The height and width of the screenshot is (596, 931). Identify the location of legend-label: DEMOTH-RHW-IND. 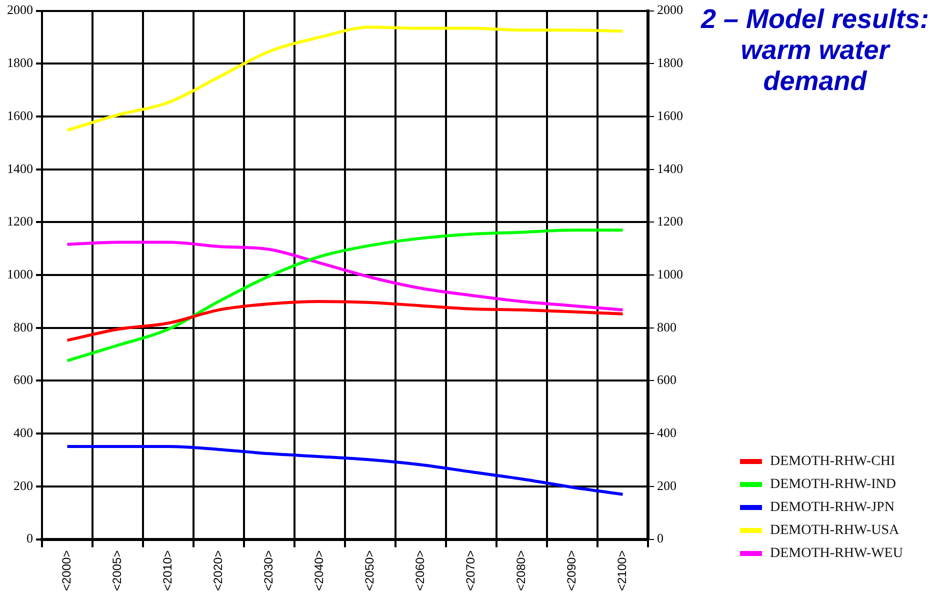
(833, 485).